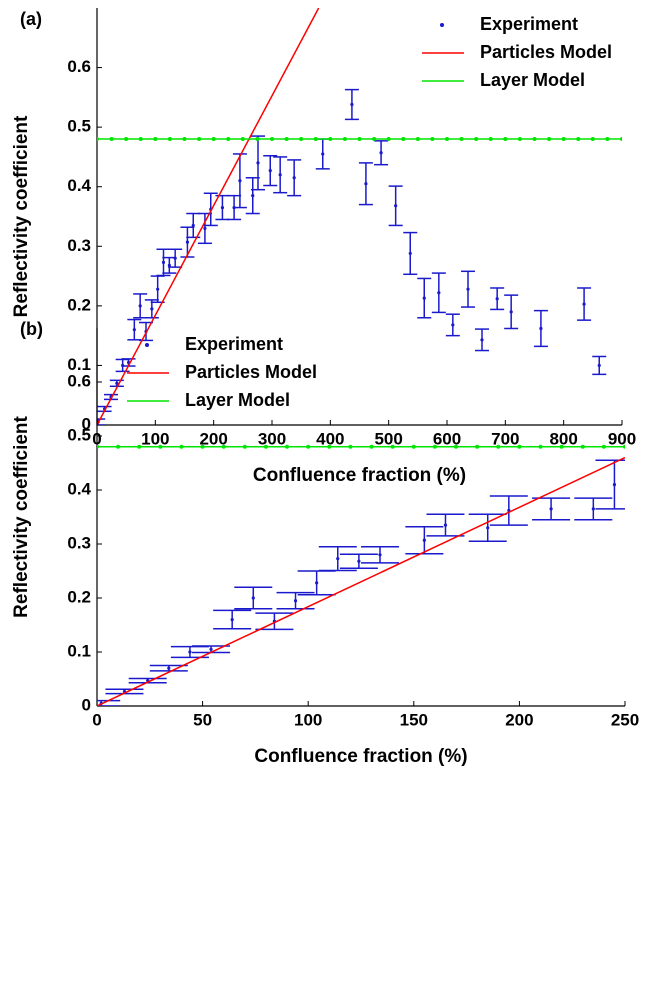 The width and height of the screenshot is (648, 1000). What do you see at coordinates (237, 400) in the screenshot?
I see `legend-label: Layer Model` at bounding box center [237, 400].